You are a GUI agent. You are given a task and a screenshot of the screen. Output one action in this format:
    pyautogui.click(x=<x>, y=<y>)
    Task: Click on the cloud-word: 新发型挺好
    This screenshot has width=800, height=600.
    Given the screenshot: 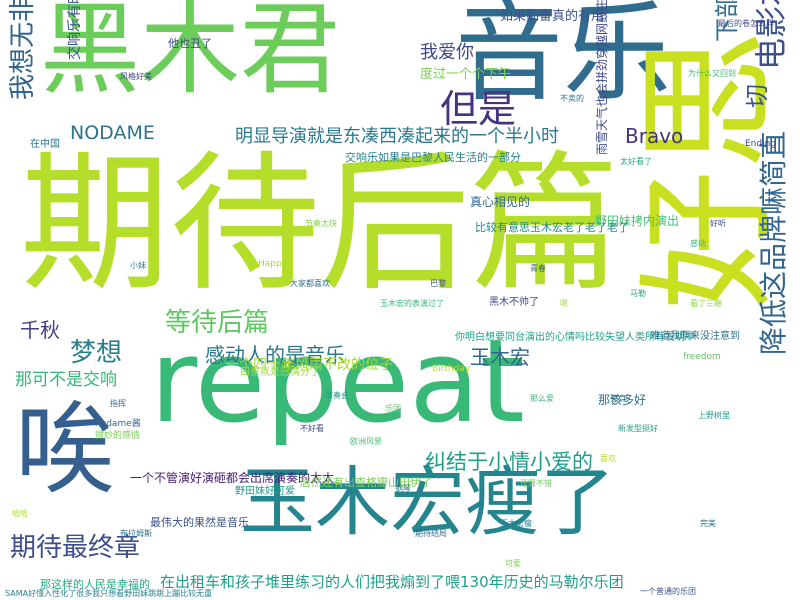 What is the action you would take?
    pyautogui.click(x=638, y=428)
    